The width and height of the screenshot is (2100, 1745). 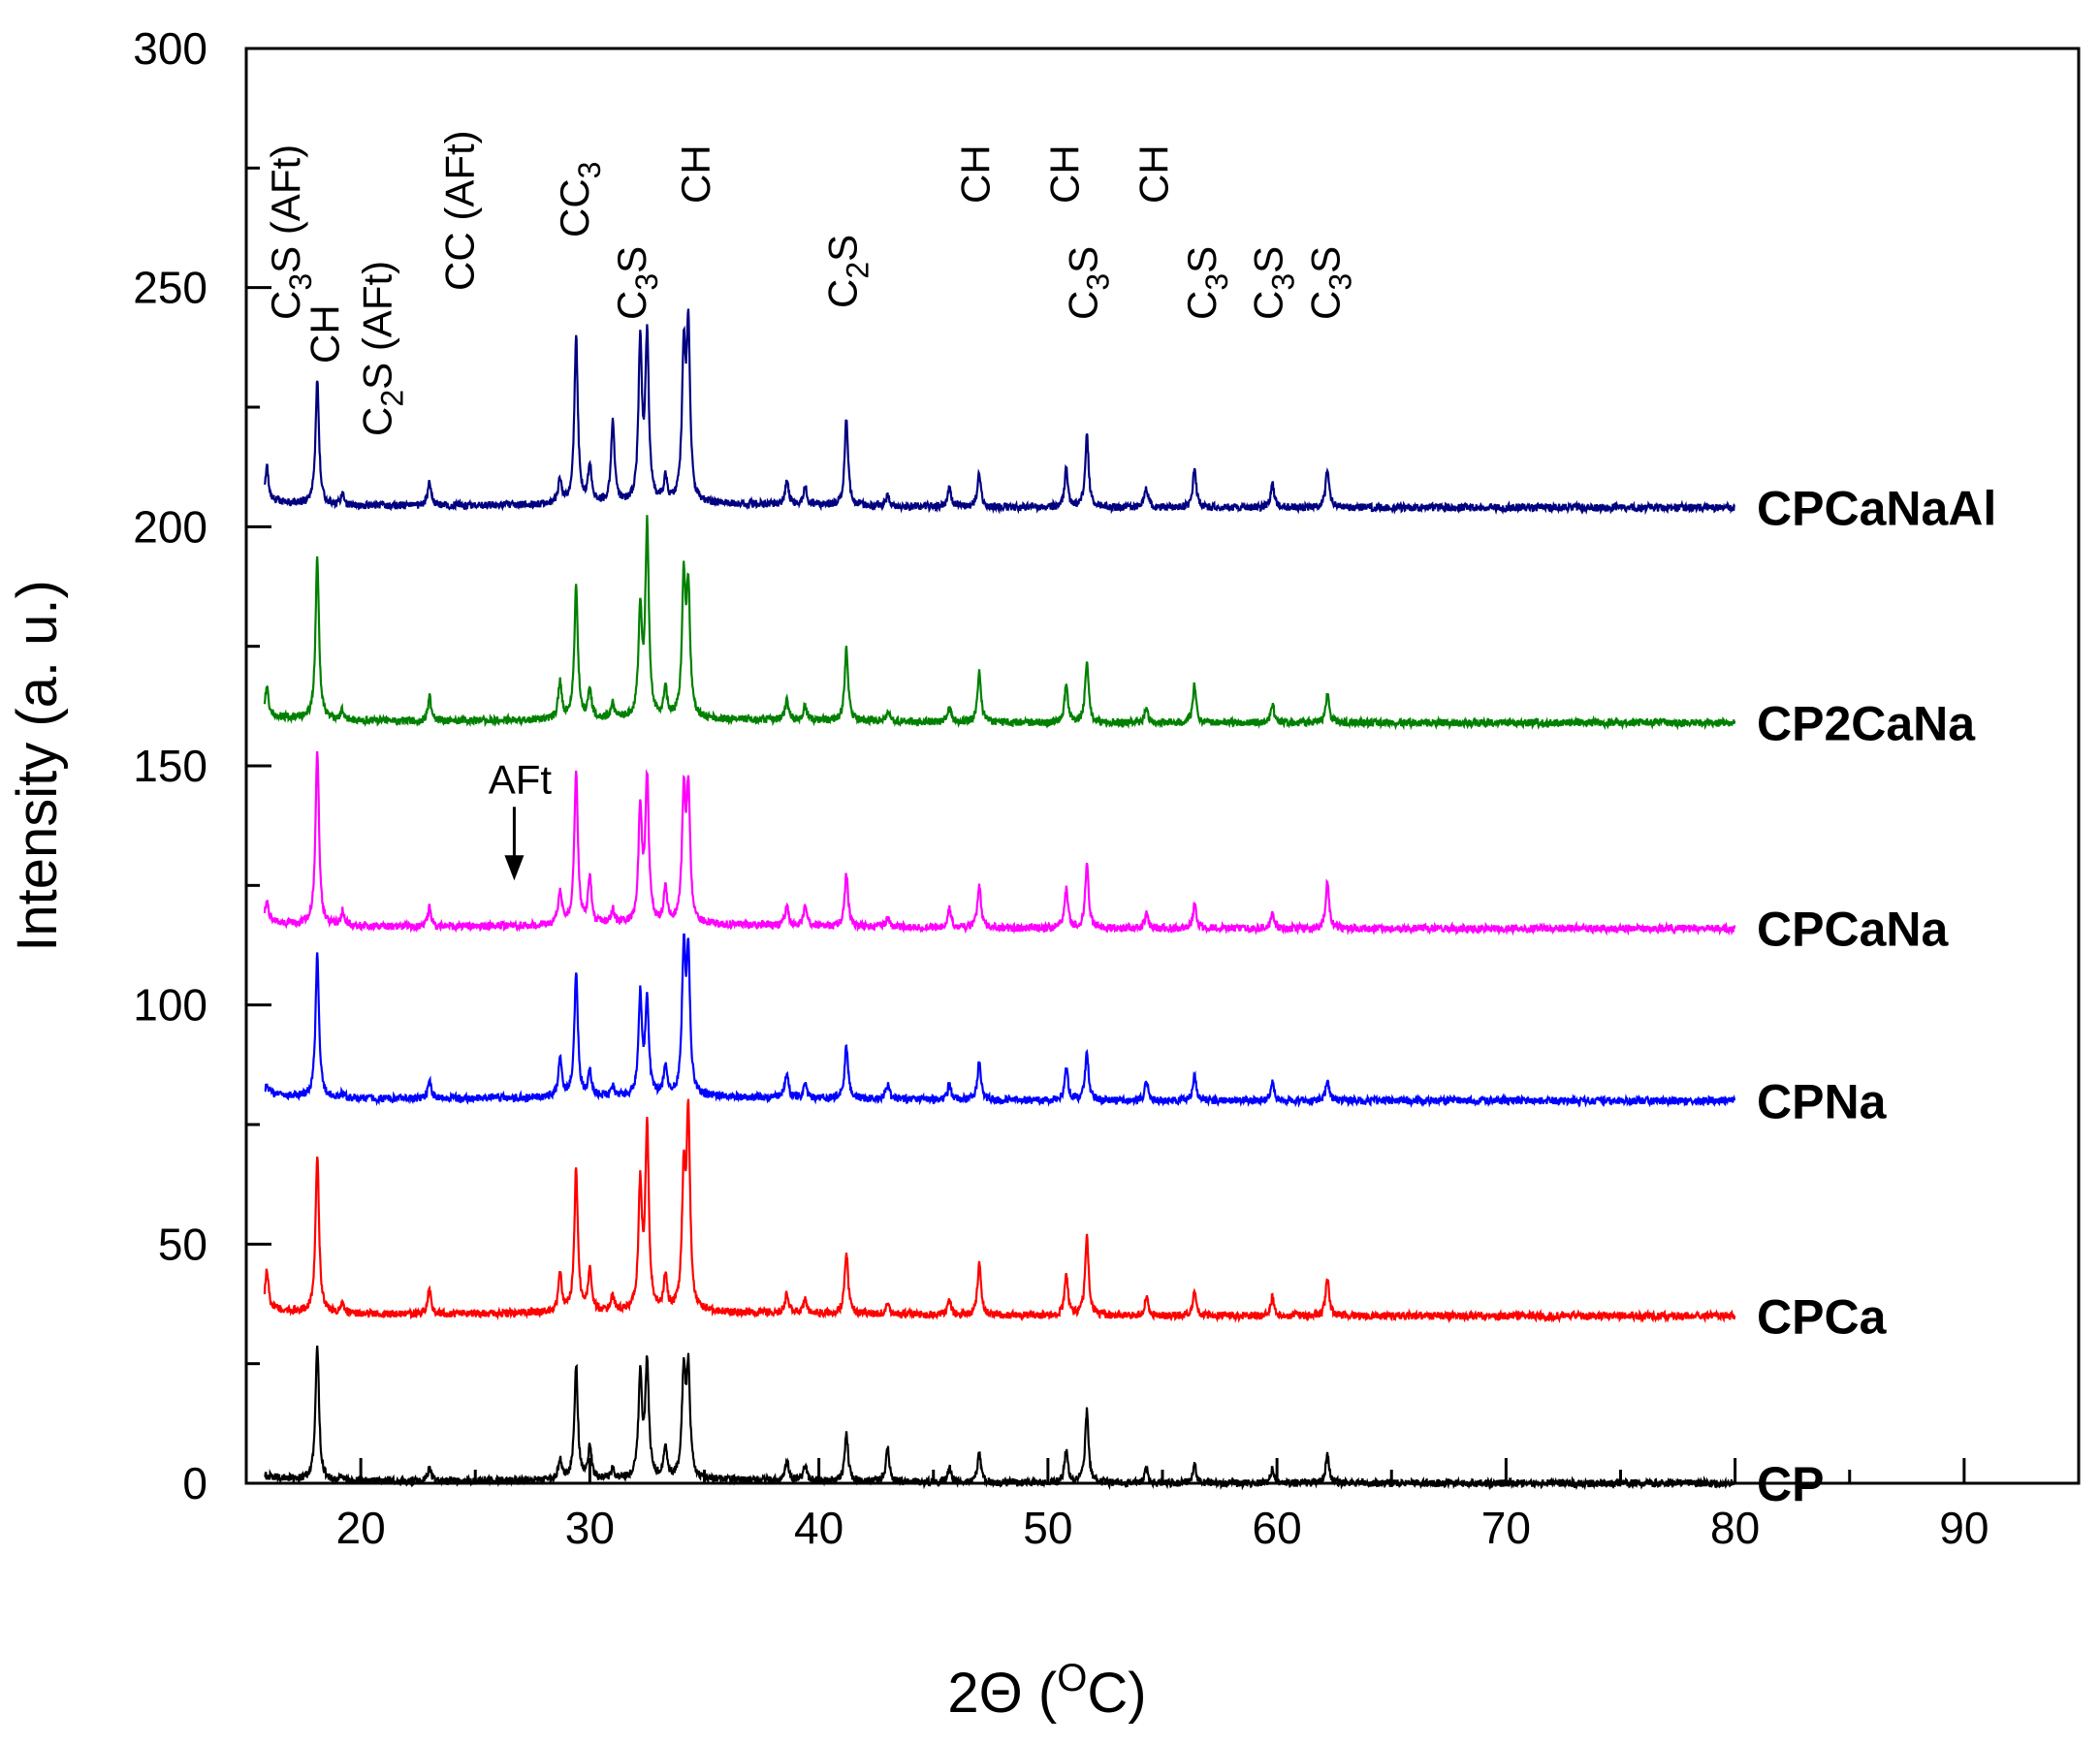 I want to click on peak-annotation: C2S, so click(x=847, y=271).